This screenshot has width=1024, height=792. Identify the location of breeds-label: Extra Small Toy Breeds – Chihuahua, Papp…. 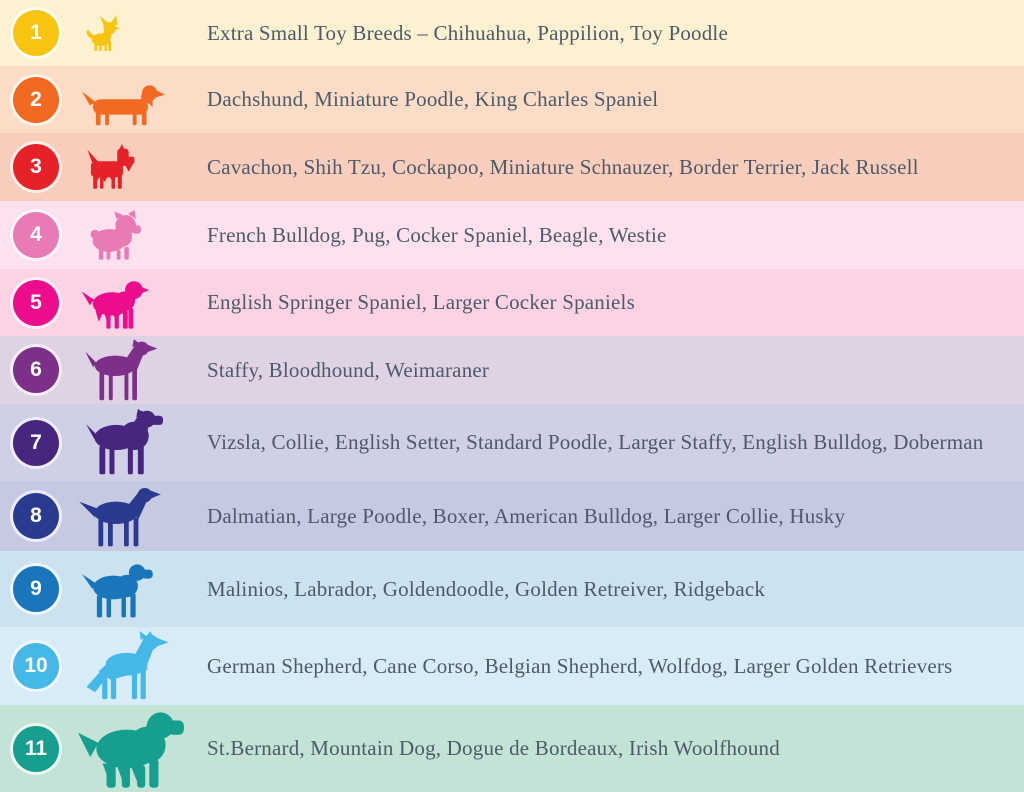
(467, 32).